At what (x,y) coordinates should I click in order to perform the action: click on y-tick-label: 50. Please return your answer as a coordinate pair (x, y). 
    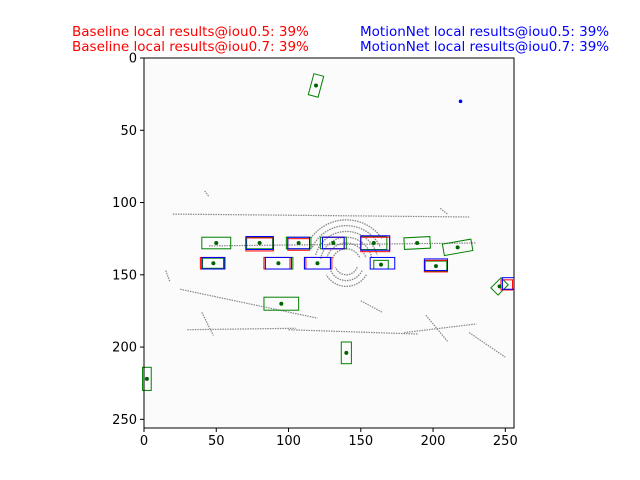
    Looking at the image, I should click on (128, 131).